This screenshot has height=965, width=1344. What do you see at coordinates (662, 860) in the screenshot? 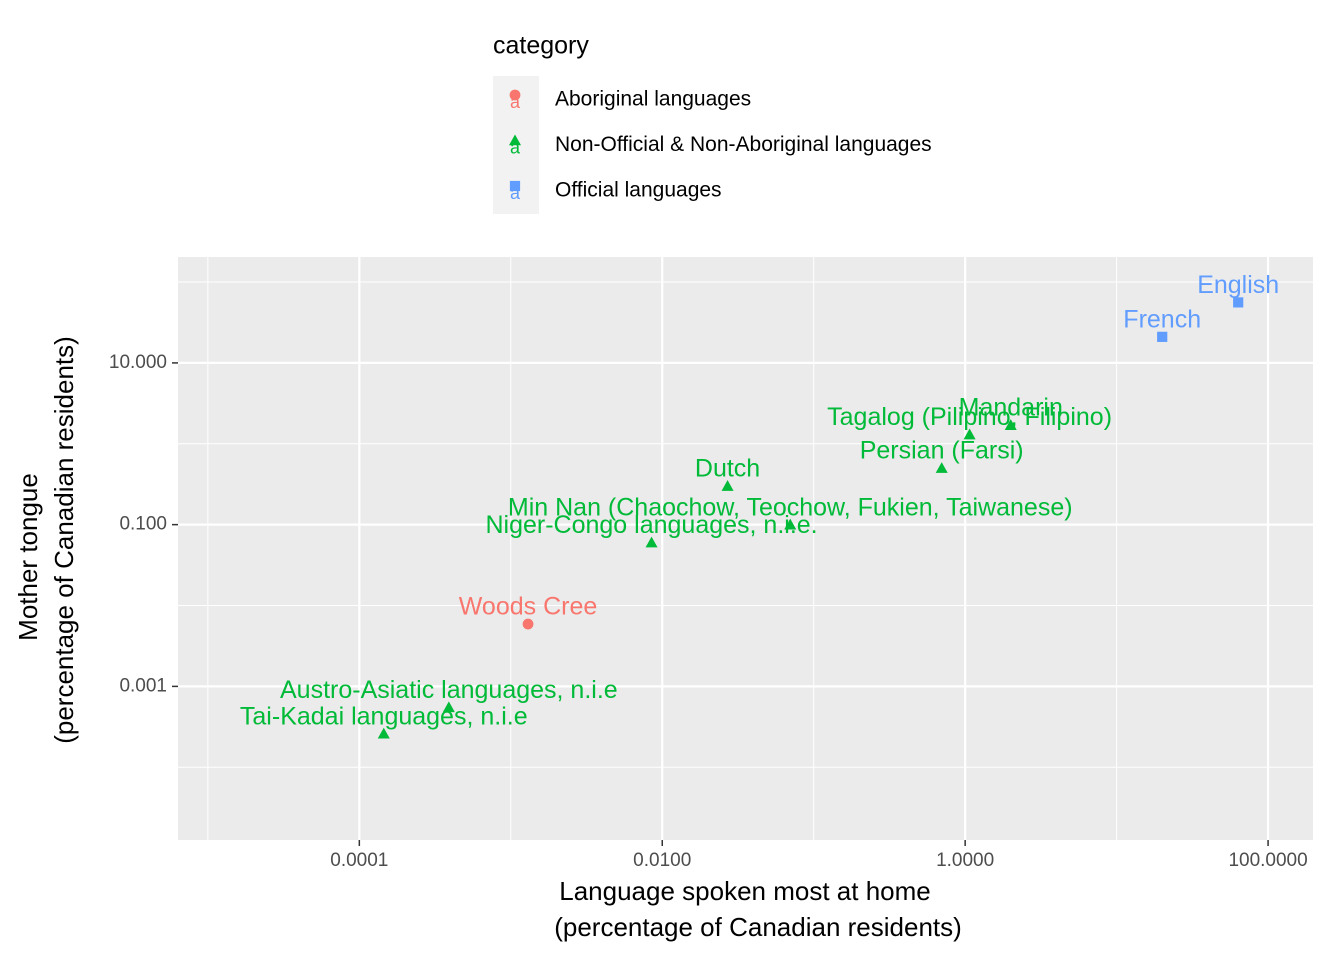
I see `x-tick-label: 0.0100` at bounding box center [662, 860].